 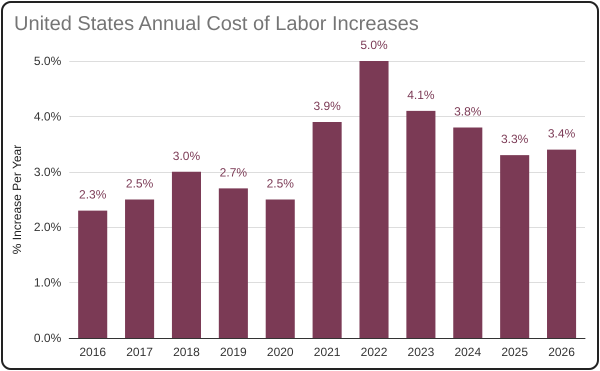 I want to click on data-label: 3.8%, so click(x=468, y=111).